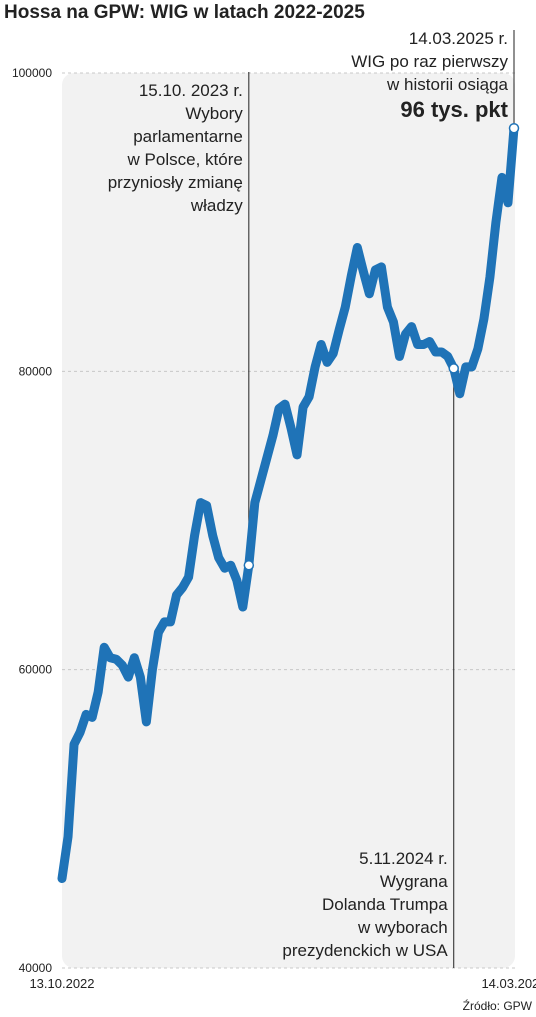  Describe the element at coordinates (508, 983) in the screenshot. I see `x-tick-label: 14.03.2025` at that location.